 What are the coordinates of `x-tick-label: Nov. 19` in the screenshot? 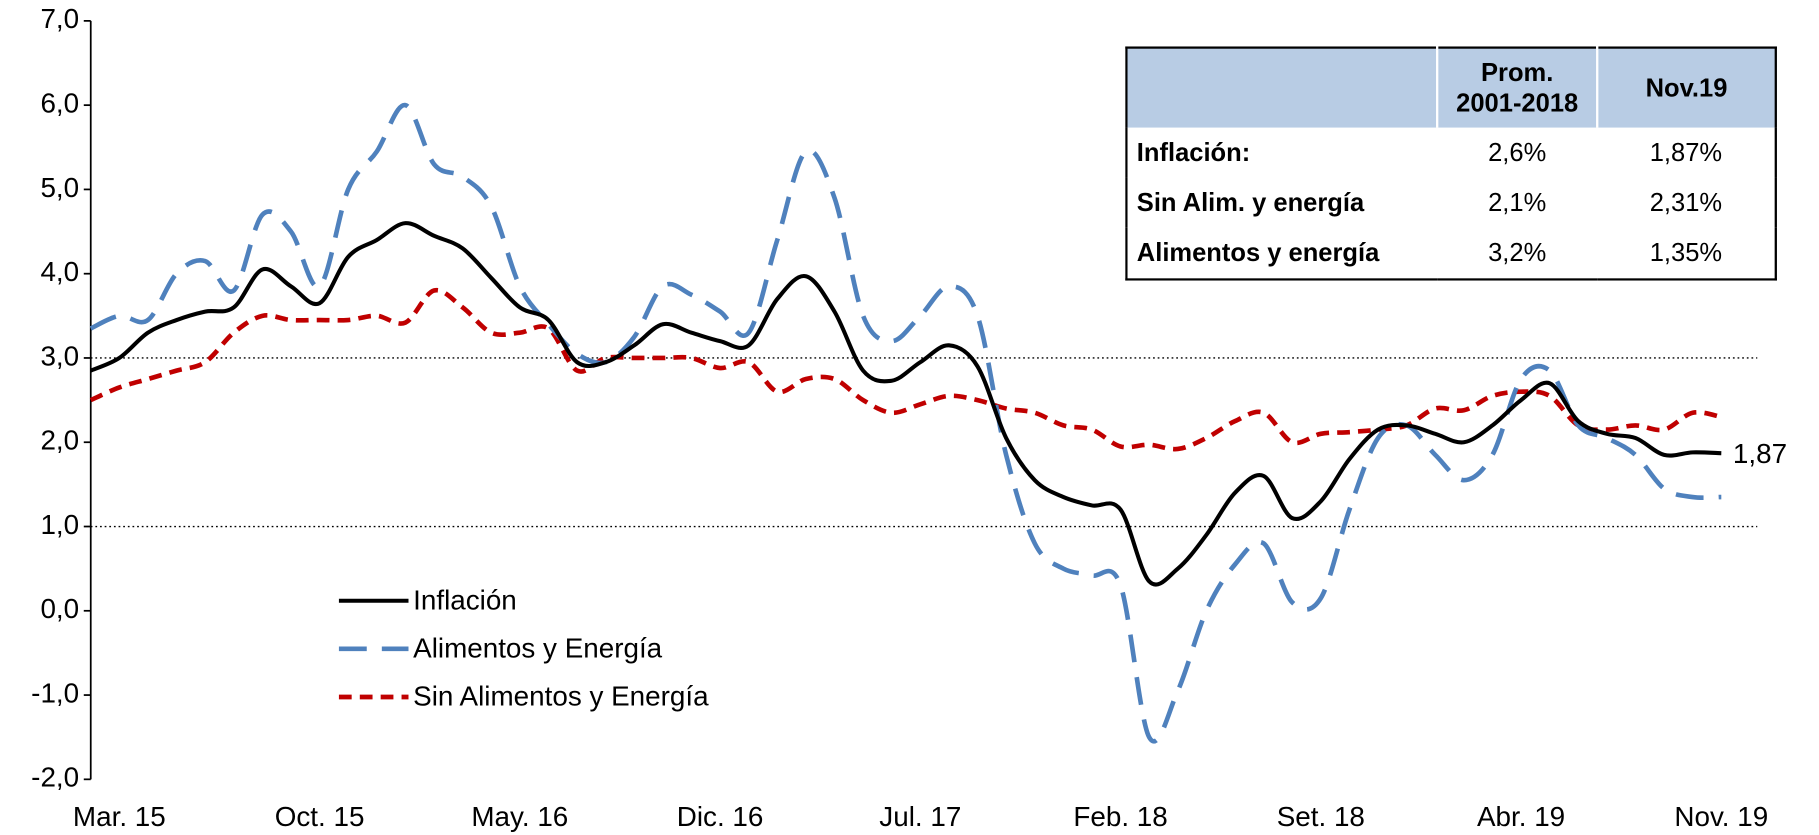 It's located at (1721, 816).